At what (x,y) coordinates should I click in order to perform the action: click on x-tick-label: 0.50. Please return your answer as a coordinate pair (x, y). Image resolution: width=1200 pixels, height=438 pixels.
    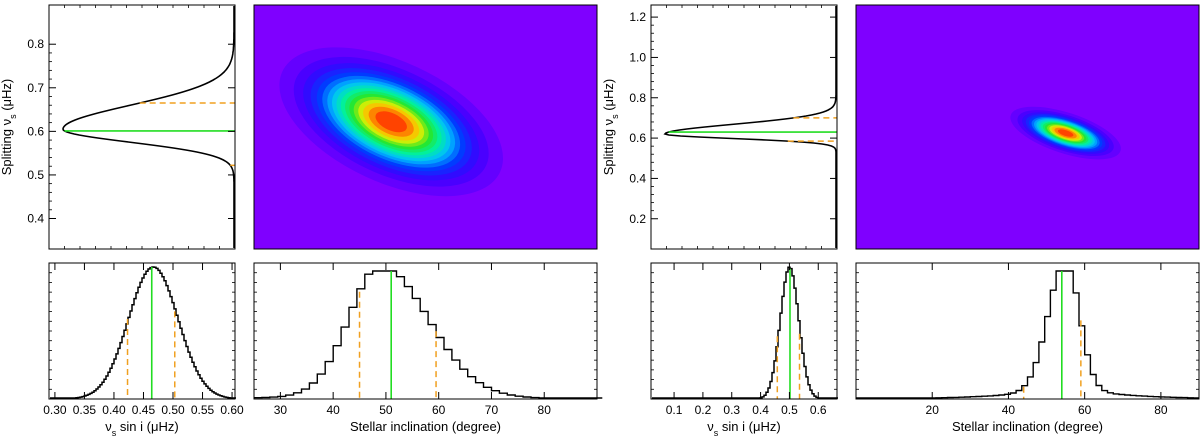
    Looking at the image, I should click on (173, 410).